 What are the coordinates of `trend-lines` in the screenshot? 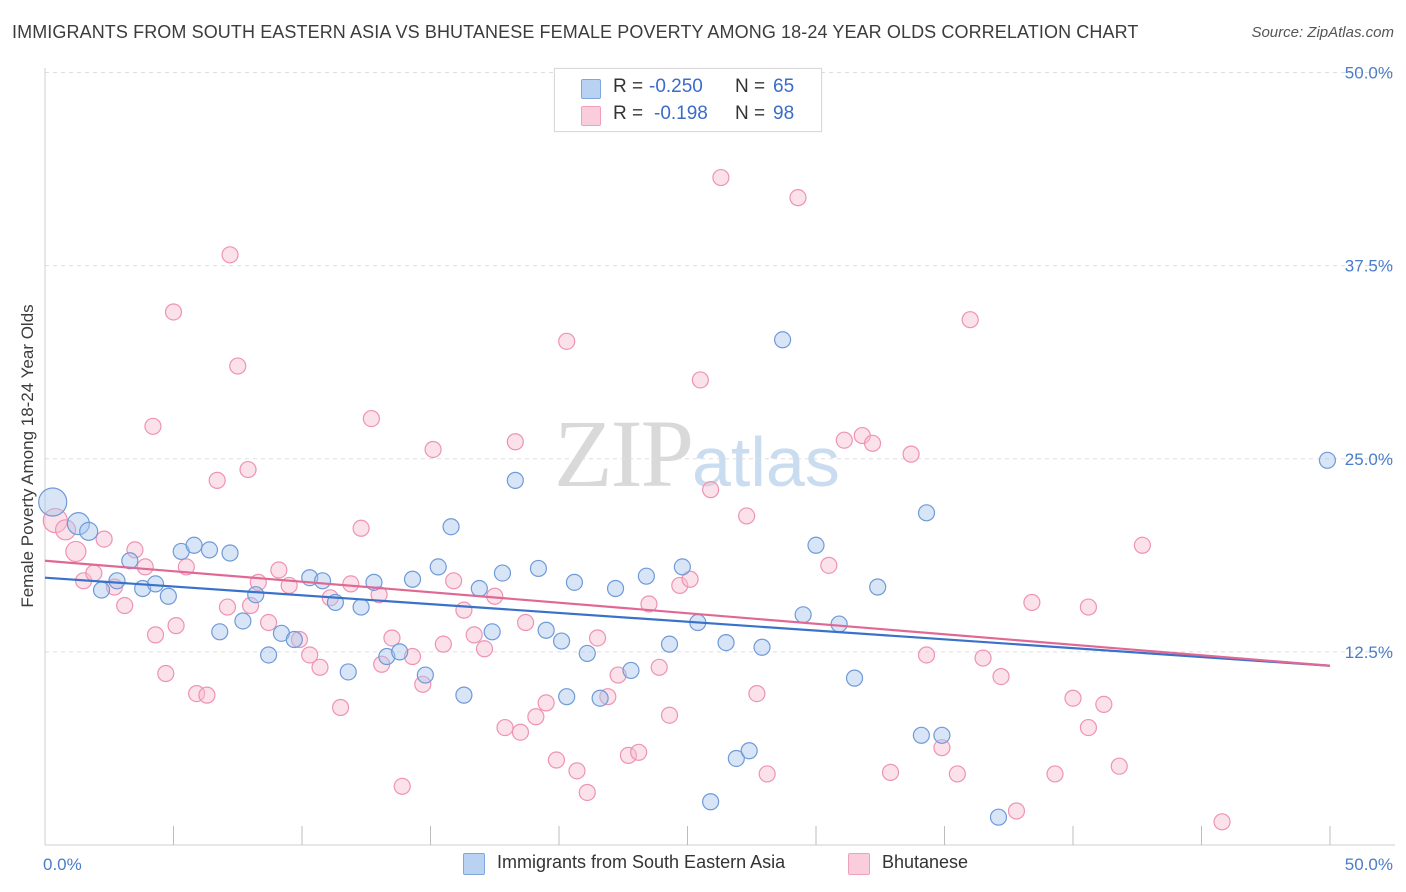 It's located at (687, 613).